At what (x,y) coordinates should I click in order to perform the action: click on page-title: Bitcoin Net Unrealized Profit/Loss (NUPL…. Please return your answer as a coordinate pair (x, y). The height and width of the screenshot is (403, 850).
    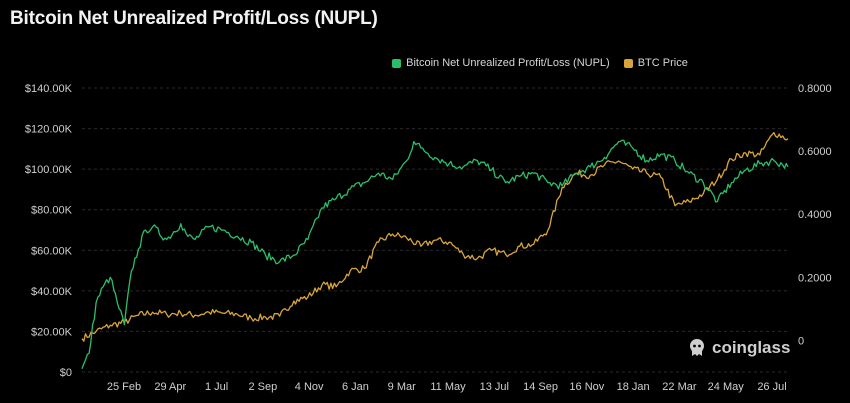
    Looking at the image, I should click on (194, 18).